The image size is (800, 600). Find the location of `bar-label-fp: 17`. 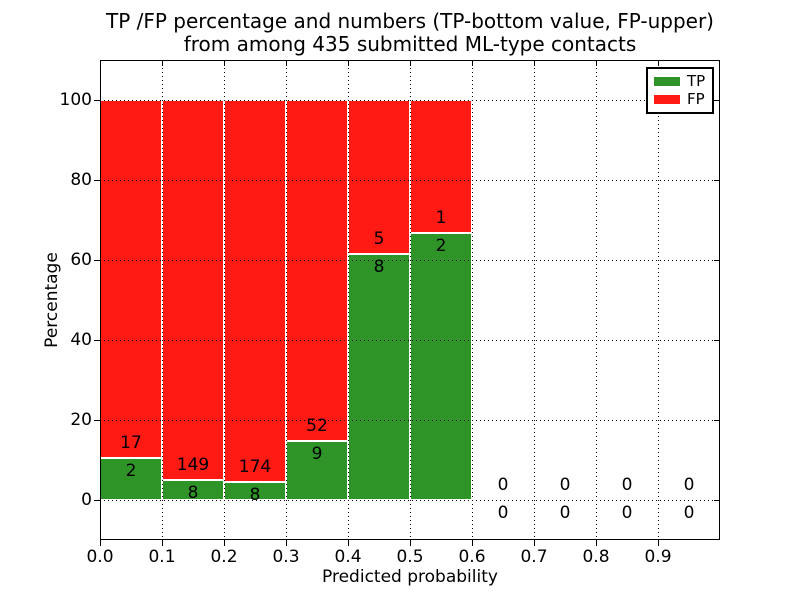

bar-label-fp: 17 is located at coordinates (131, 442).